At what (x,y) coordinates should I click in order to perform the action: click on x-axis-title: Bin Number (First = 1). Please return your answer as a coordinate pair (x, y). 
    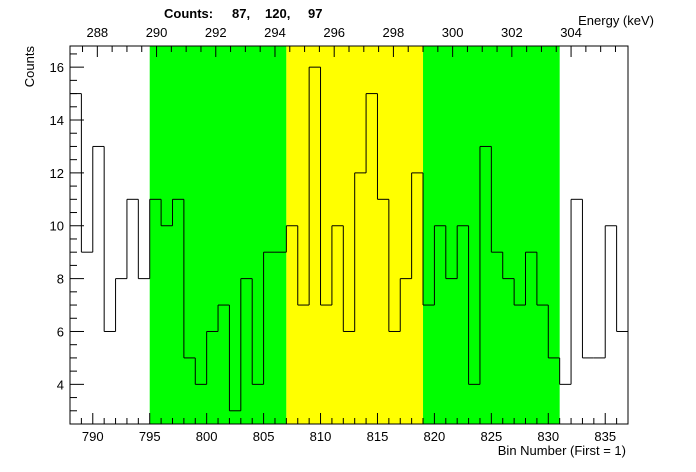
    Looking at the image, I should click on (562, 450).